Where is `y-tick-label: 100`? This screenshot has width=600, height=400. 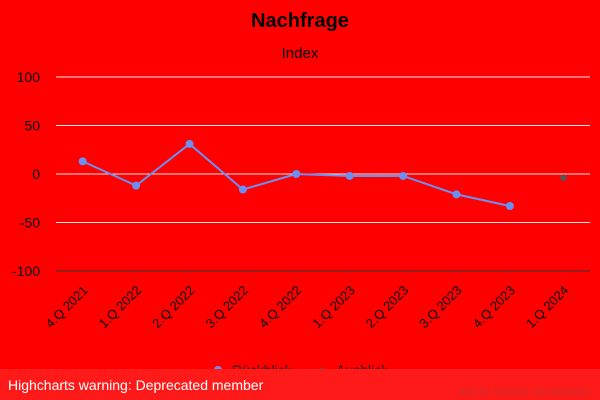 y-tick-label: 100 is located at coordinates (29, 77).